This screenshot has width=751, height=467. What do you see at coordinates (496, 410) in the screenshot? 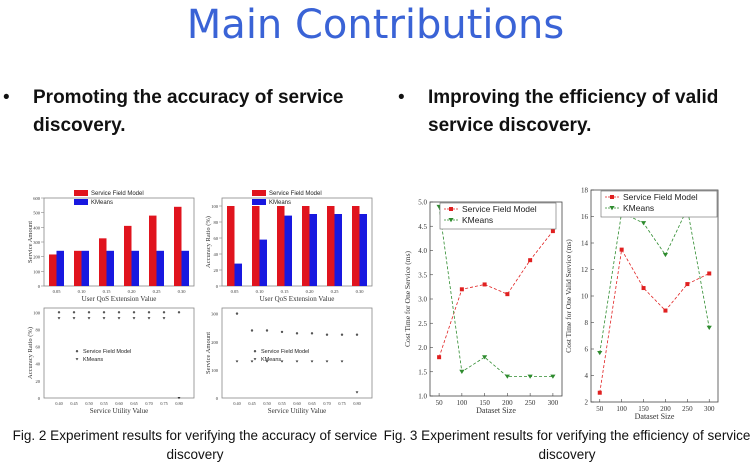
I see `chart-cost-time-xlabel: Dataset Size` at bounding box center [496, 410].